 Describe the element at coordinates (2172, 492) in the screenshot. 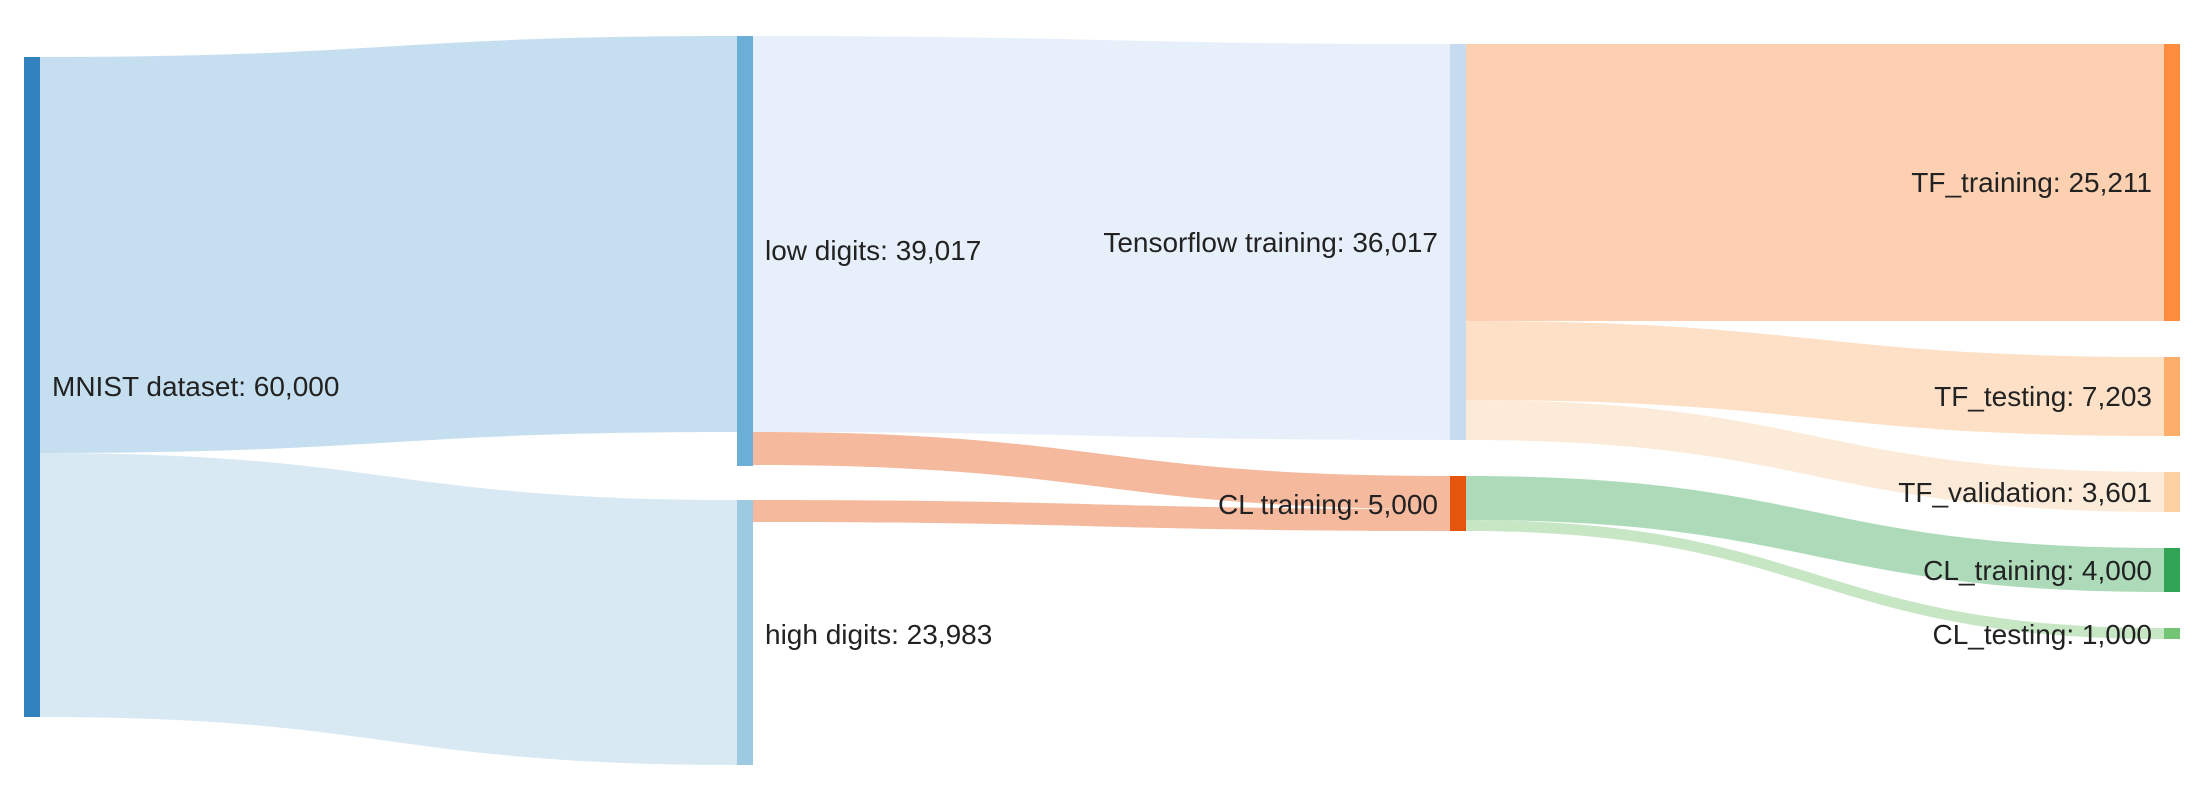

I see `node-tf_val` at that location.